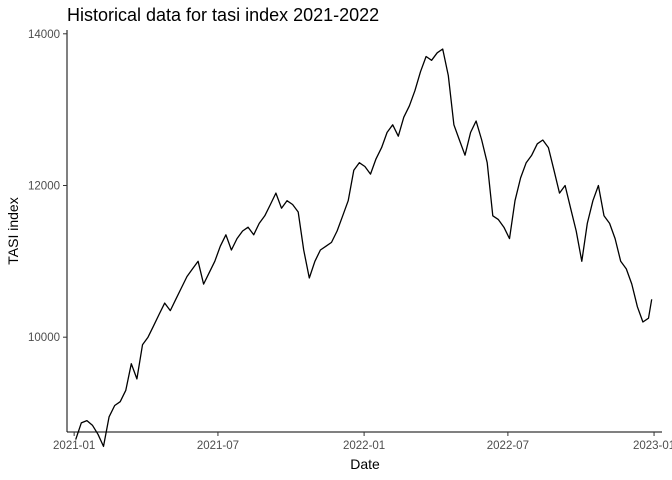 The width and height of the screenshot is (672, 480). What do you see at coordinates (365, 464) in the screenshot?
I see `x-axis-title: Date` at bounding box center [365, 464].